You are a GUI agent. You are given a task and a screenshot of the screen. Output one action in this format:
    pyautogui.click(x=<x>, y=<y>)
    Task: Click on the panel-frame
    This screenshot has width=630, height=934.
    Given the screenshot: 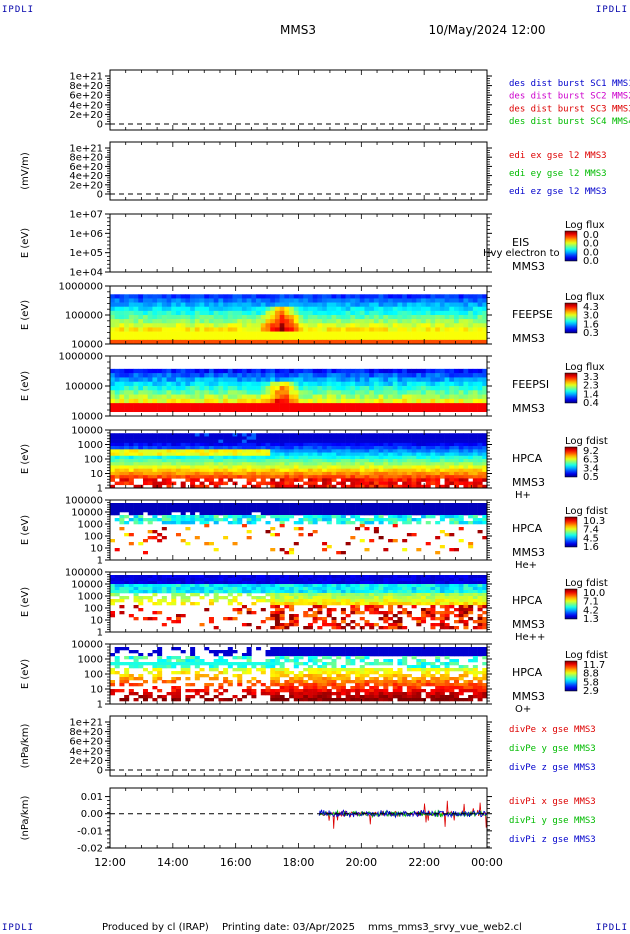 What is the action you would take?
    pyautogui.click(x=298, y=530)
    